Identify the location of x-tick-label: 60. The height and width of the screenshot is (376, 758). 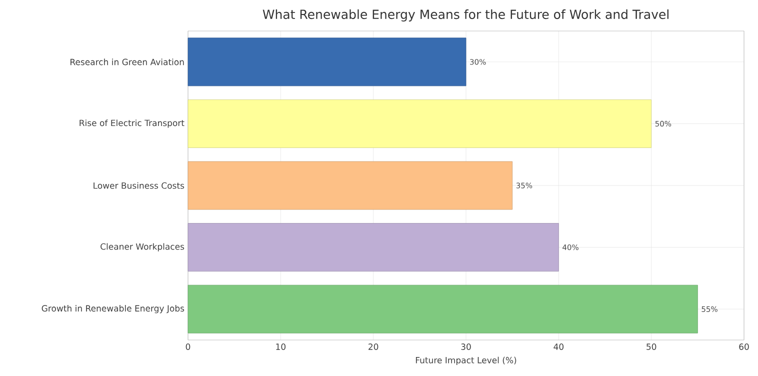
(744, 347).